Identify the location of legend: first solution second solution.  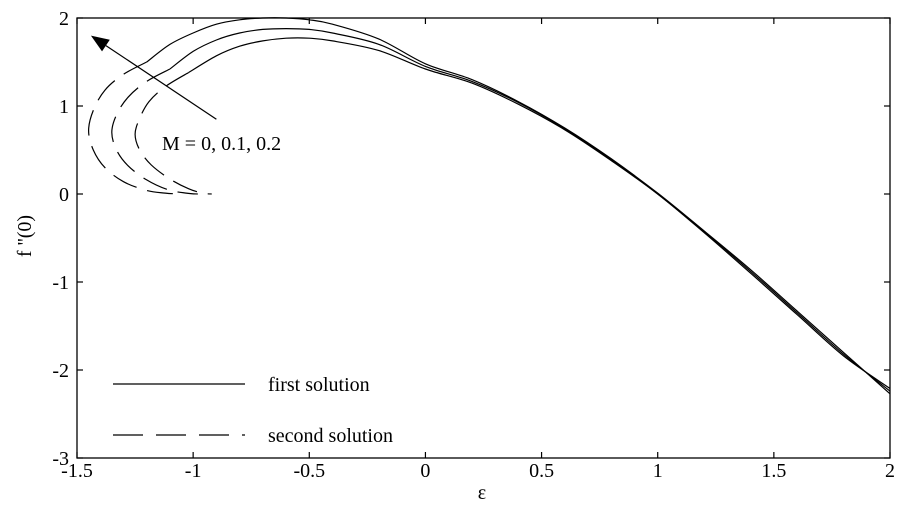
(253, 410).